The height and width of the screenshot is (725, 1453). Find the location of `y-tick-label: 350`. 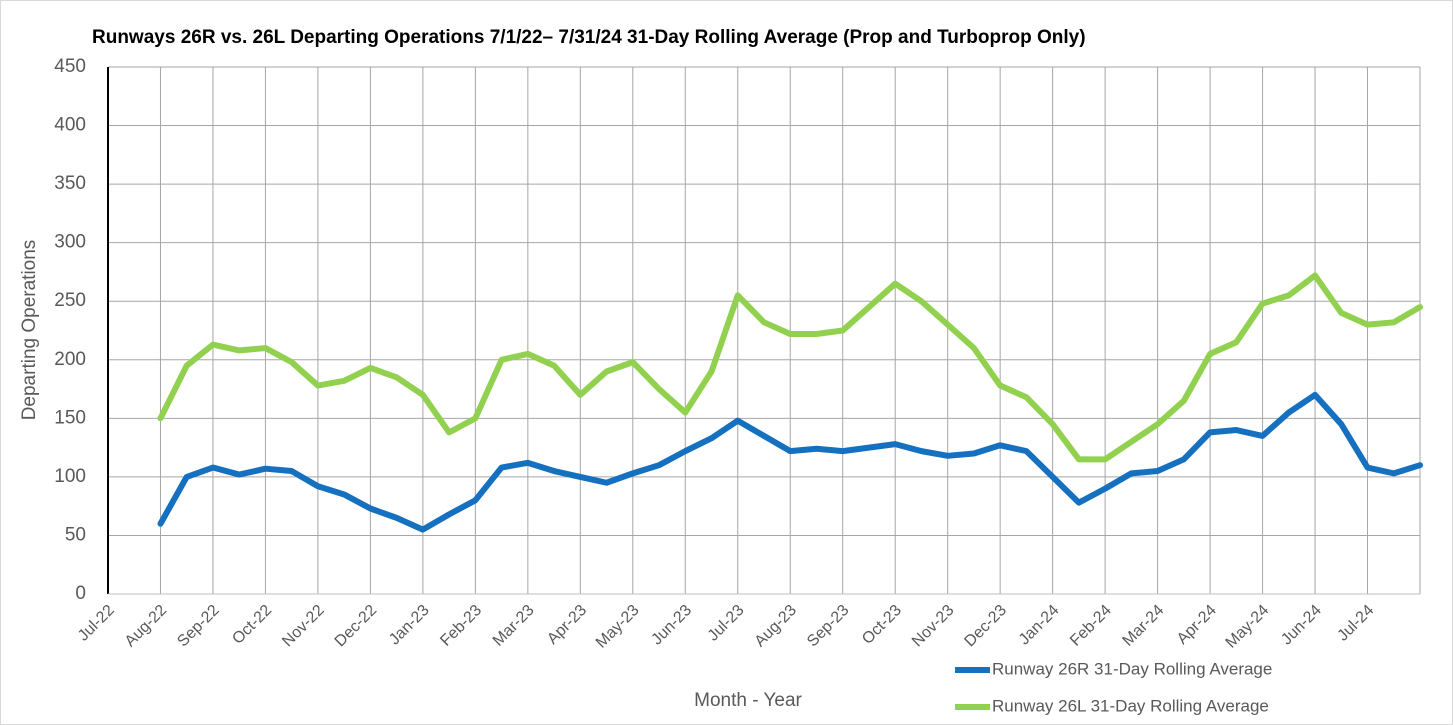

y-tick-label: 350 is located at coordinates (70, 183).